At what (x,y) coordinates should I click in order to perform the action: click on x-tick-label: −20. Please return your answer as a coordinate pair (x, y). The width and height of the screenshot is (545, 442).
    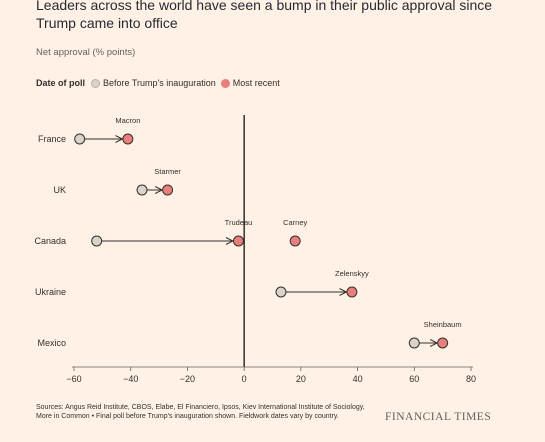
    Looking at the image, I should click on (187, 379).